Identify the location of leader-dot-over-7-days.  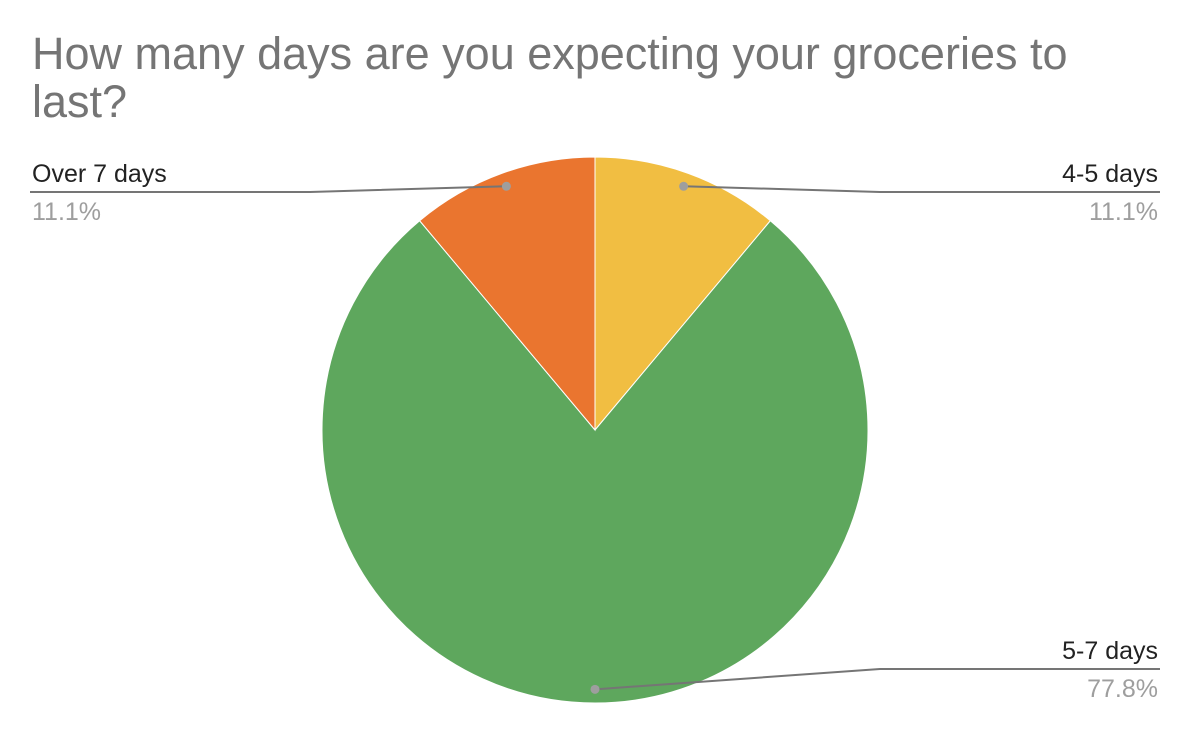
(506, 186).